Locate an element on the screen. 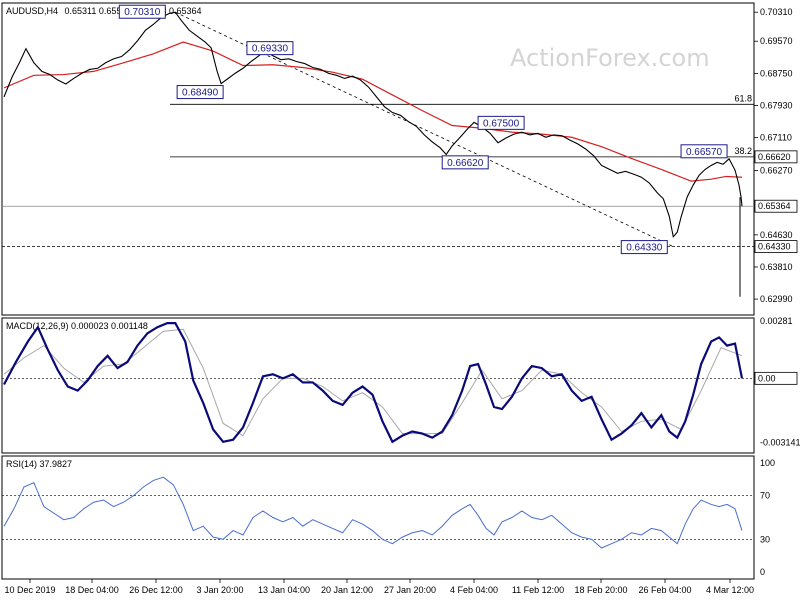 The width and height of the screenshot is (800, 600). price-tick-label: 0.64630 is located at coordinates (776, 235).